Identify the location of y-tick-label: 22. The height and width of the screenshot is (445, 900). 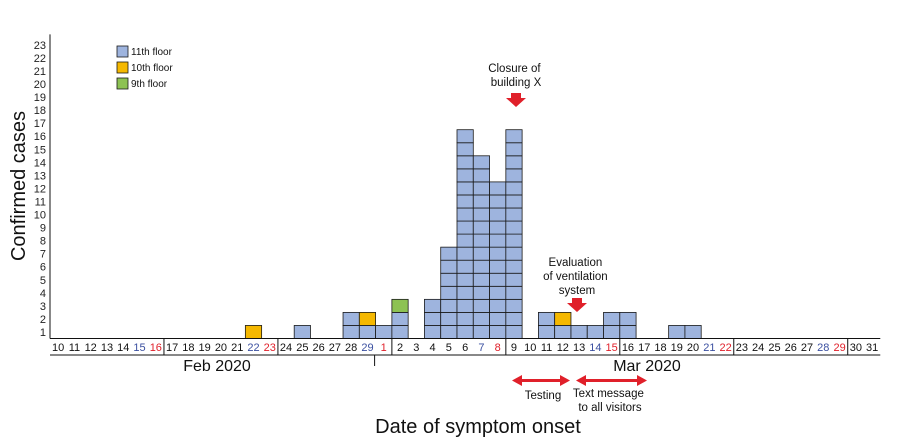
(40, 59).